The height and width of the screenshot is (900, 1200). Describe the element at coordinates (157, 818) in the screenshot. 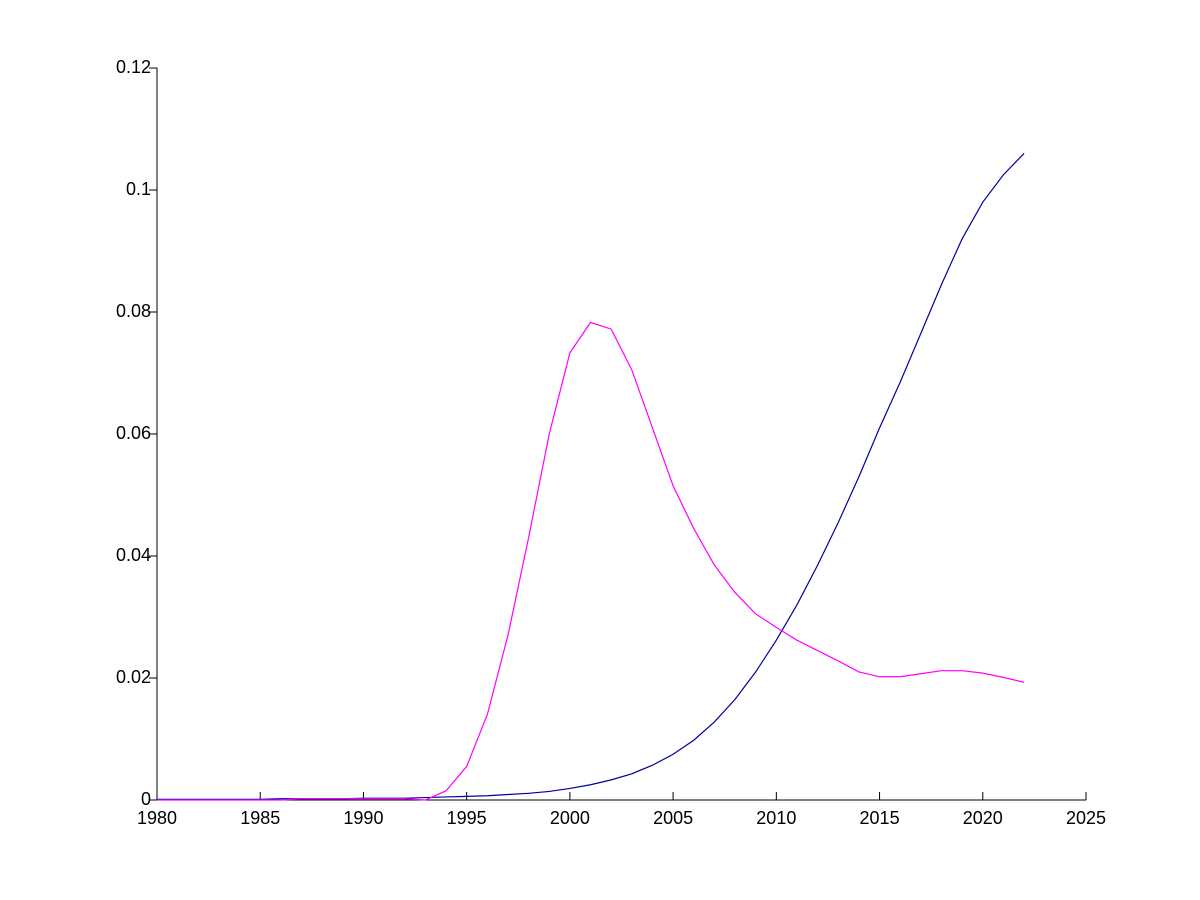

I see `x-tick-label: 1980` at that location.